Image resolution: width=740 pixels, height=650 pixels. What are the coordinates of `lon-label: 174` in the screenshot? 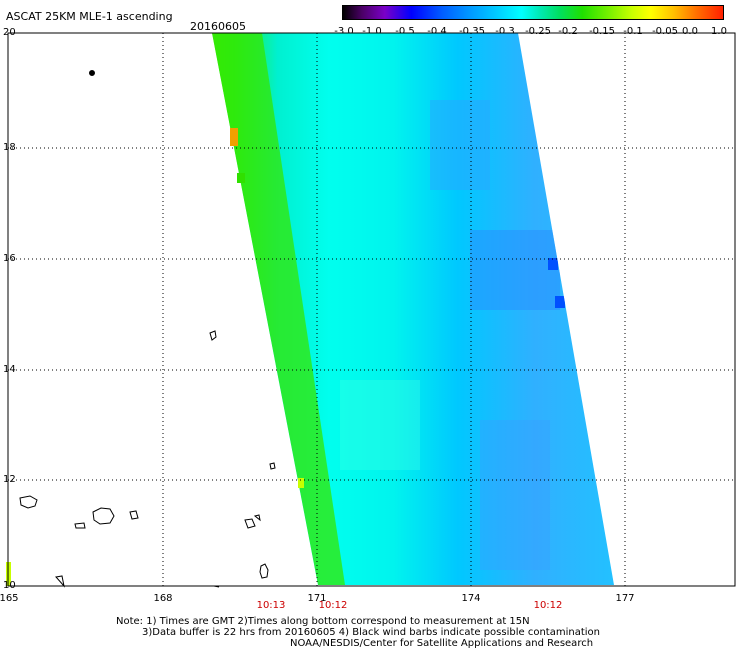 It's located at (471, 598).